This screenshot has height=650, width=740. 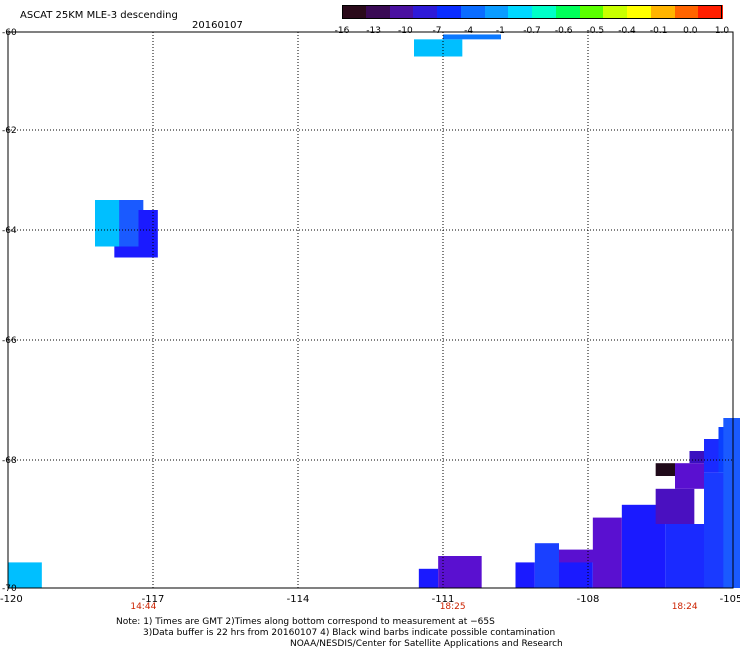 What do you see at coordinates (685, 607) in the screenshot?
I see `overpass-time-label: 18:24` at bounding box center [685, 607].